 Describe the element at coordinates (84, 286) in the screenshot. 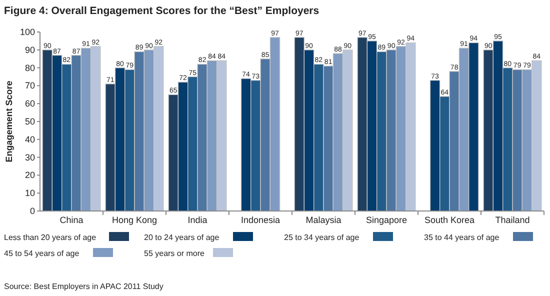

I see `source-note: Source: Best Employers in APAC 2011 Study` at that location.